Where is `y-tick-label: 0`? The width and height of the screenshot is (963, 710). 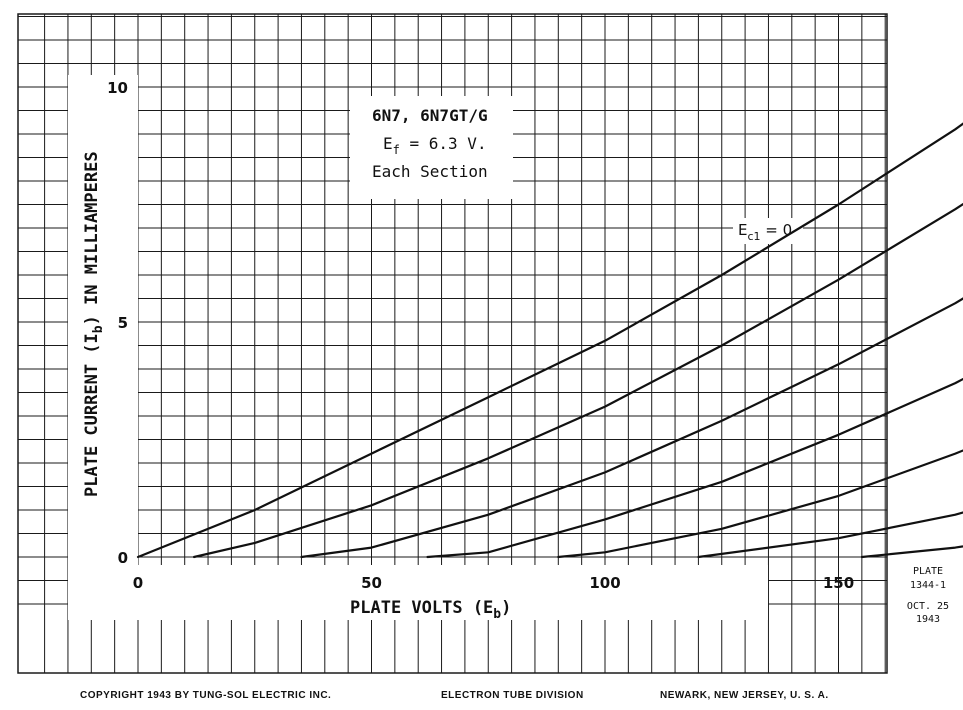
y-tick-label: 0 is located at coordinates (123, 558).